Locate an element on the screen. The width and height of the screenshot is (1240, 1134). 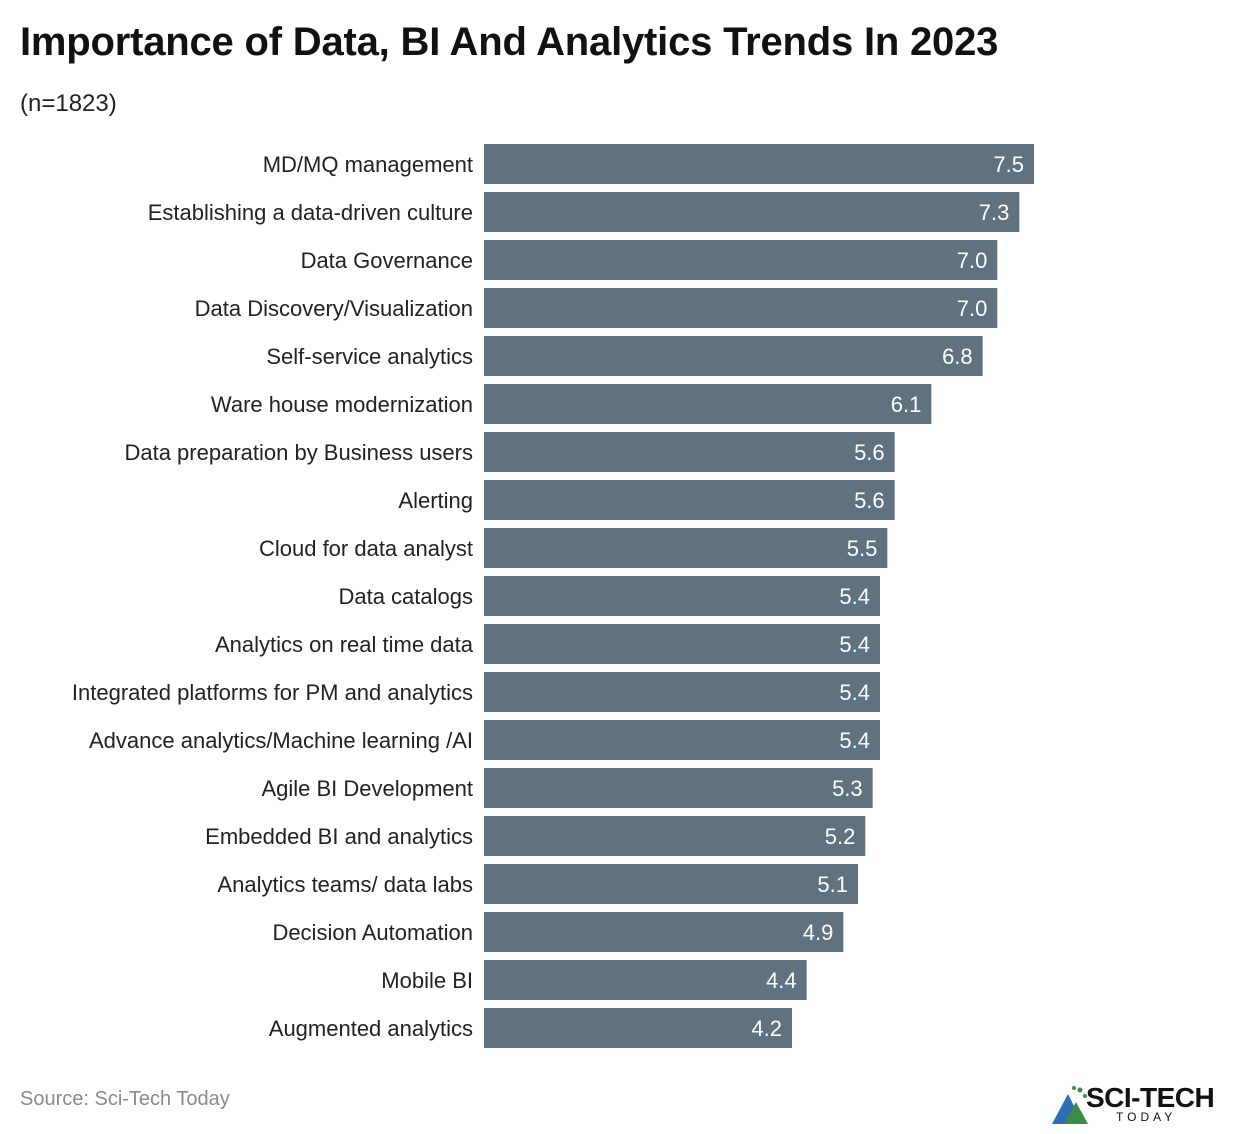
category-label: Data preparation by Business users is located at coordinates (298, 452).